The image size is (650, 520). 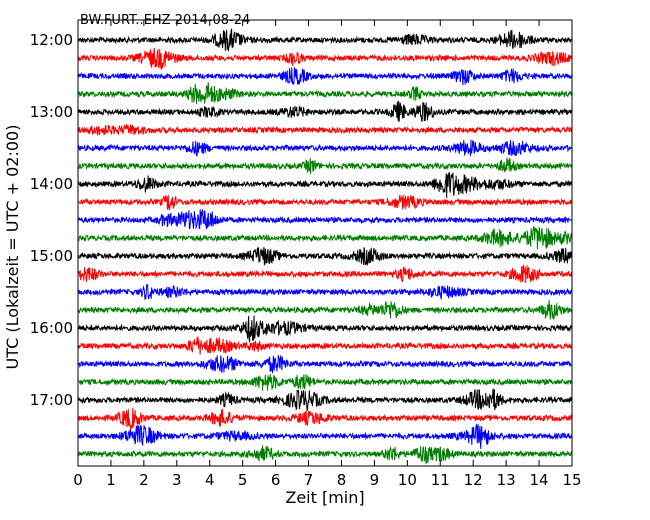 I want to click on y-tick-label: 17:00, so click(x=51, y=400).